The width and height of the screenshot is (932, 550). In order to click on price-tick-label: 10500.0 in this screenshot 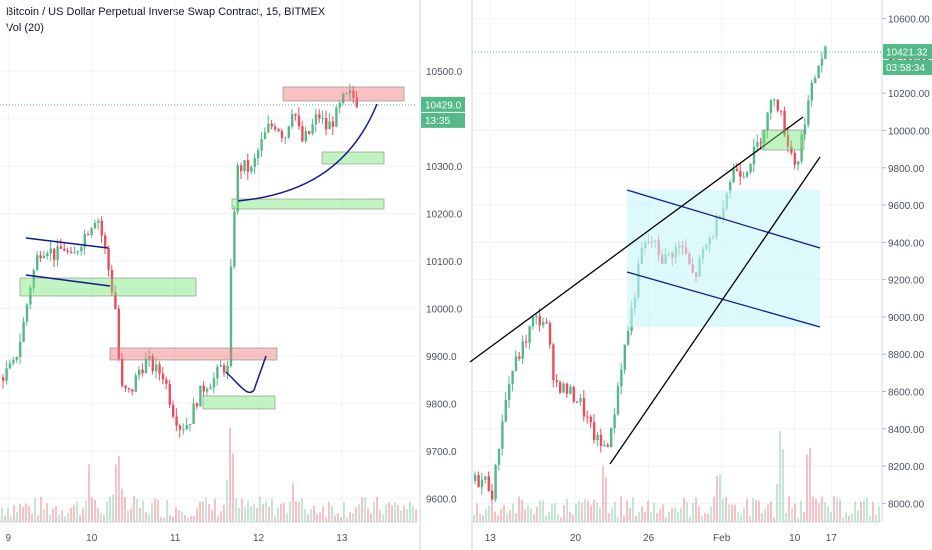, I will do `click(444, 72)`.